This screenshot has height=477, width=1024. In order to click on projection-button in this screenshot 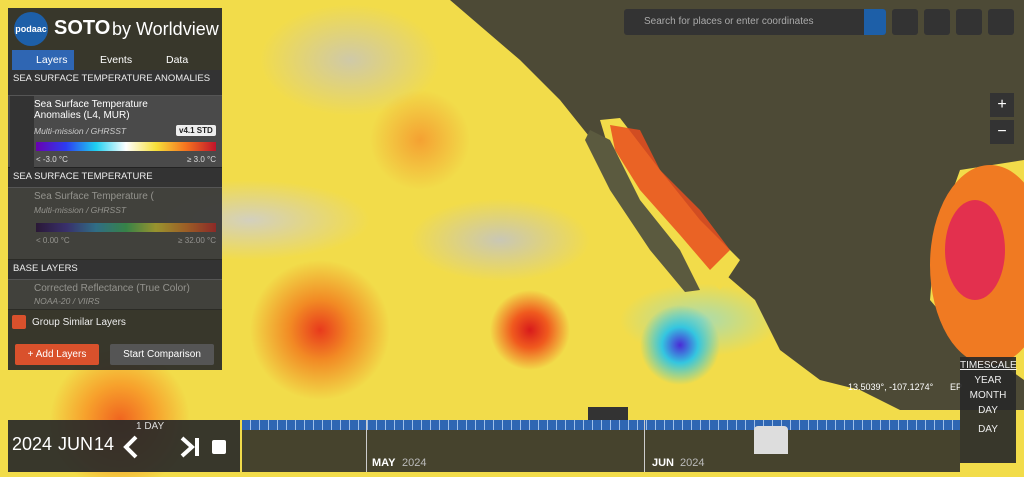, I will do `click(937, 22)`.